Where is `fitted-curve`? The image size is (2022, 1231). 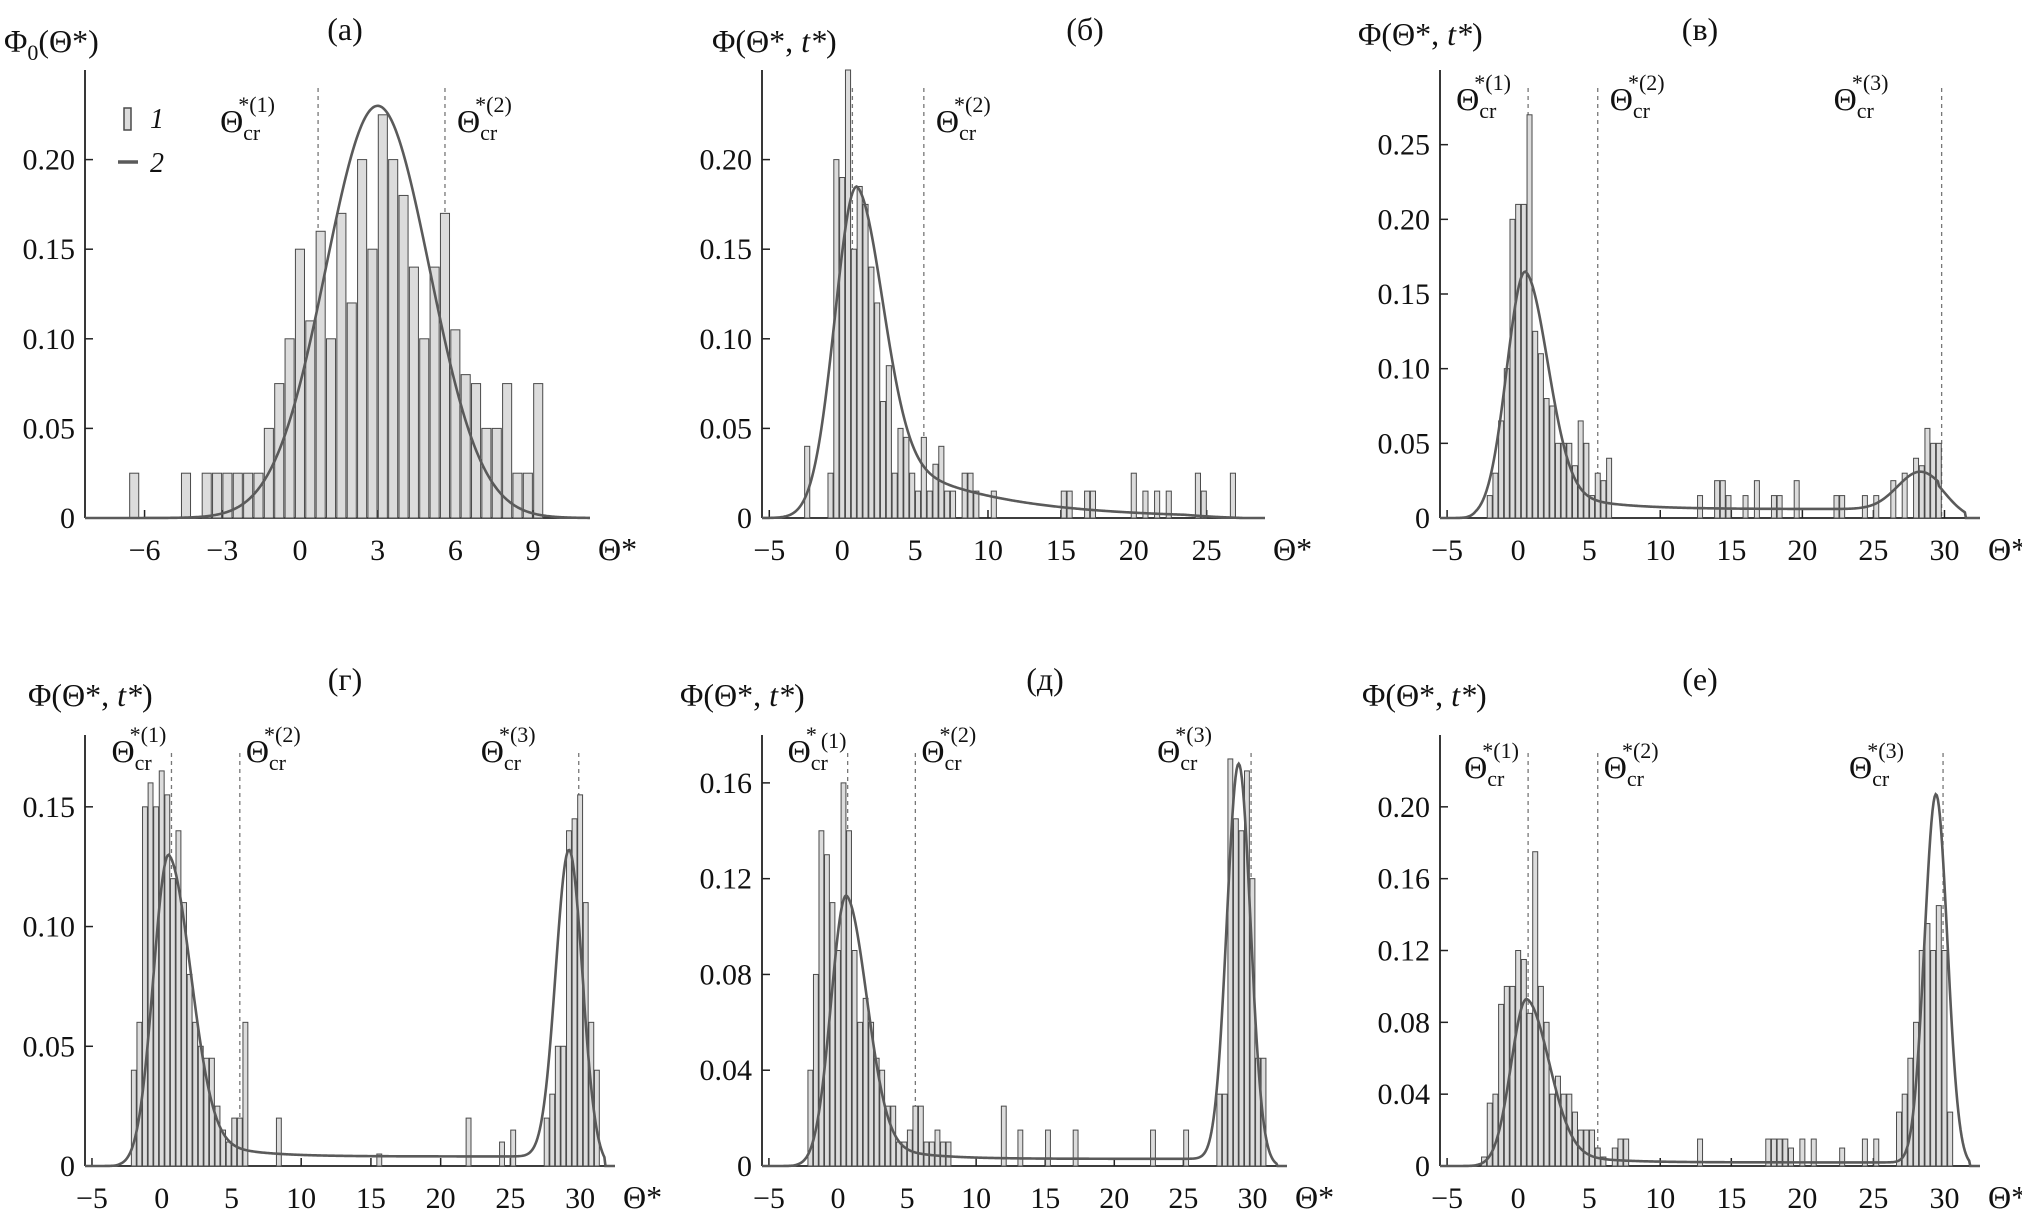 fitted-curve is located at coordinates (350, 1008).